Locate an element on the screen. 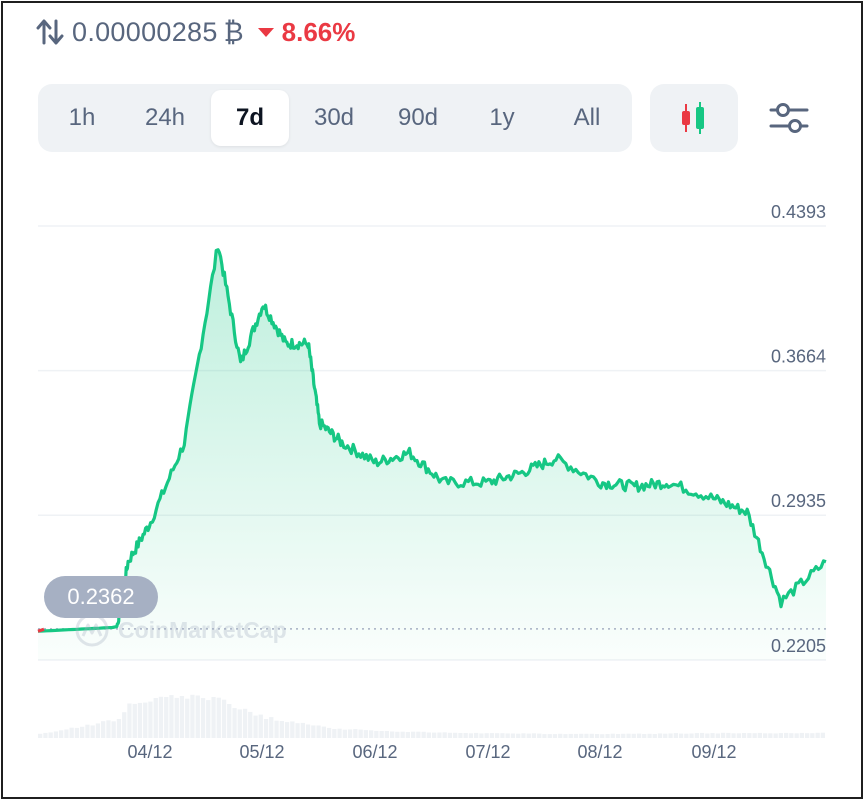 This screenshot has width=864, height=800. price-line-start-segment is located at coordinates (41, 630).